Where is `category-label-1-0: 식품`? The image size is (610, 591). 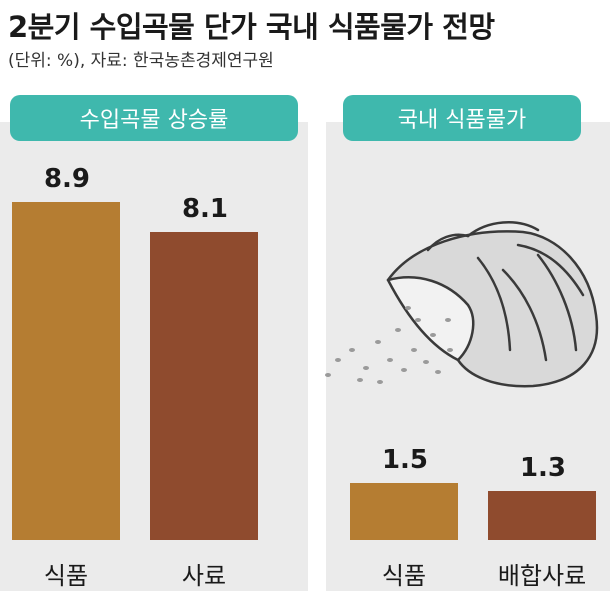 category-label-1-0: 식품 is located at coordinates (404, 576).